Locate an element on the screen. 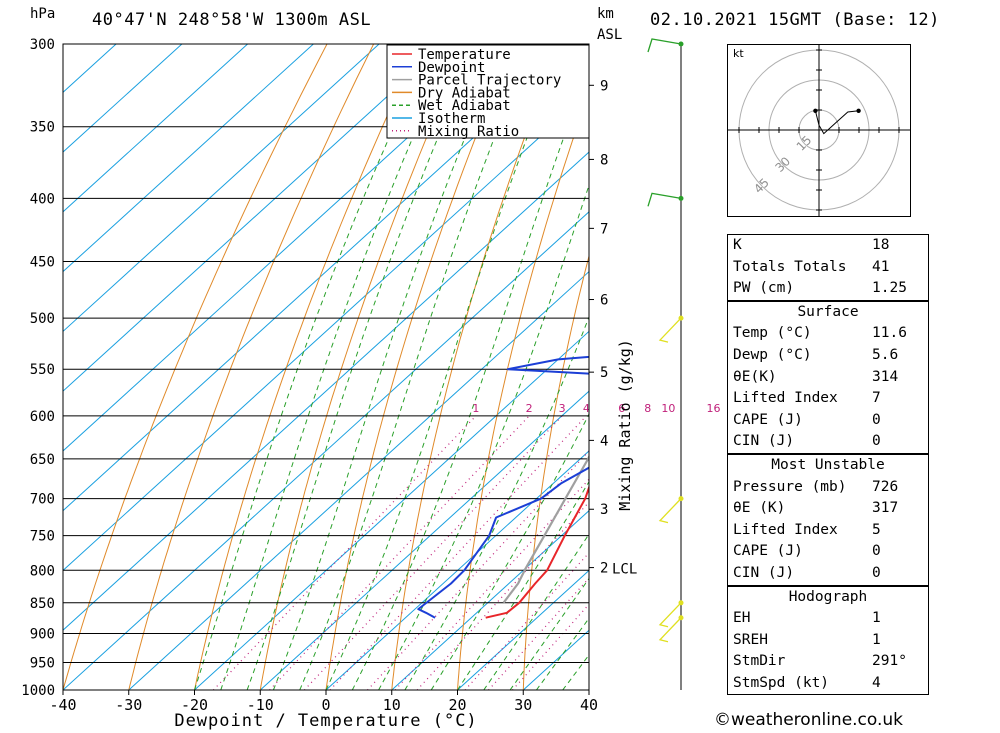 The height and width of the screenshot is (733, 1000). km-tick-label: 4 is located at coordinates (604, 441).